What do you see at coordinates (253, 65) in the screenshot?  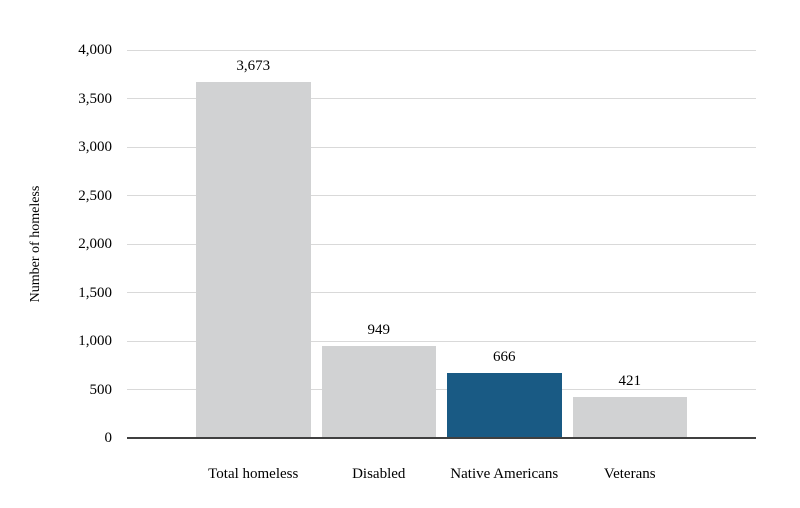 I see `bar-value-label-total-homeless: 3,673` at bounding box center [253, 65].